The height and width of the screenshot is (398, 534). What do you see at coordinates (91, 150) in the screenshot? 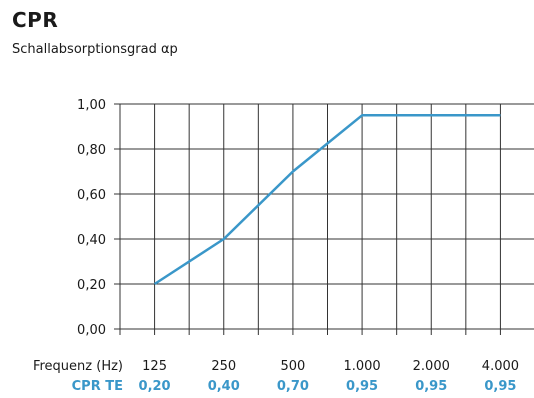
I see `y-tick-label: 0,80` at bounding box center [91, 150].